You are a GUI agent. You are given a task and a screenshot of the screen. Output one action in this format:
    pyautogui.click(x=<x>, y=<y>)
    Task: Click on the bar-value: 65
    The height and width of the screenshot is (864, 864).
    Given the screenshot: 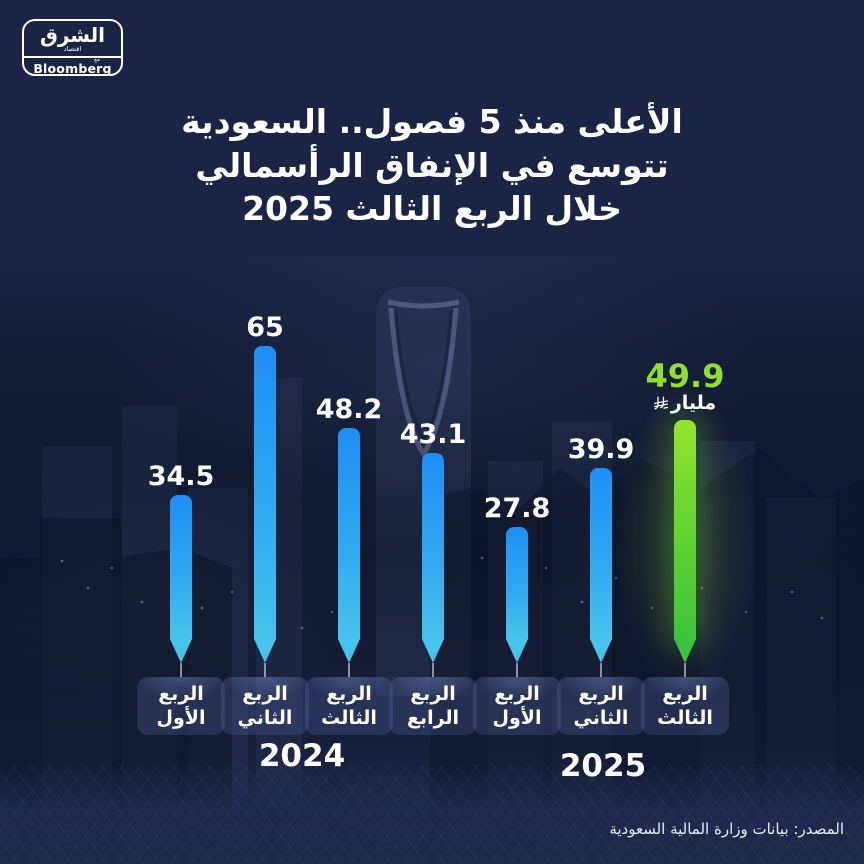 What is the action you would take?
    pyautogui.click(x=265, y=327)
    